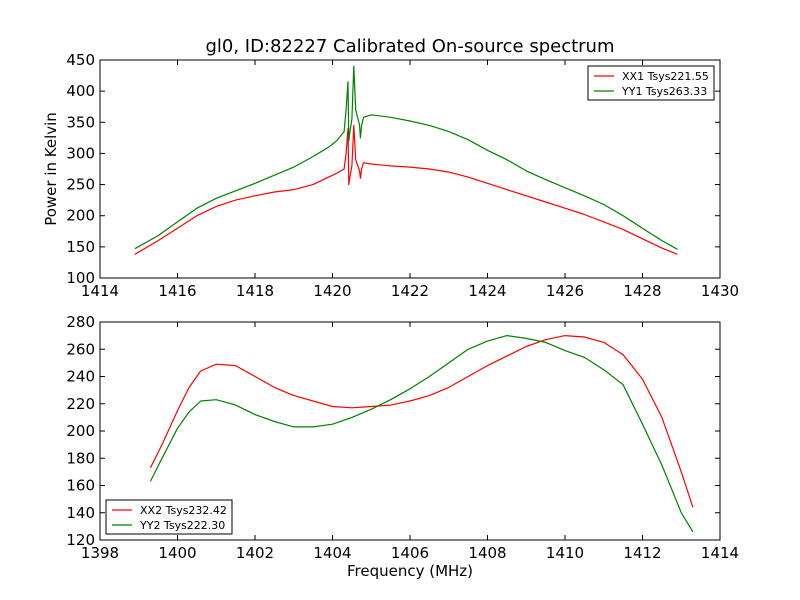 The image size is (800, 600). I want to click on x-tick-label: 1412, so click(642, 553).